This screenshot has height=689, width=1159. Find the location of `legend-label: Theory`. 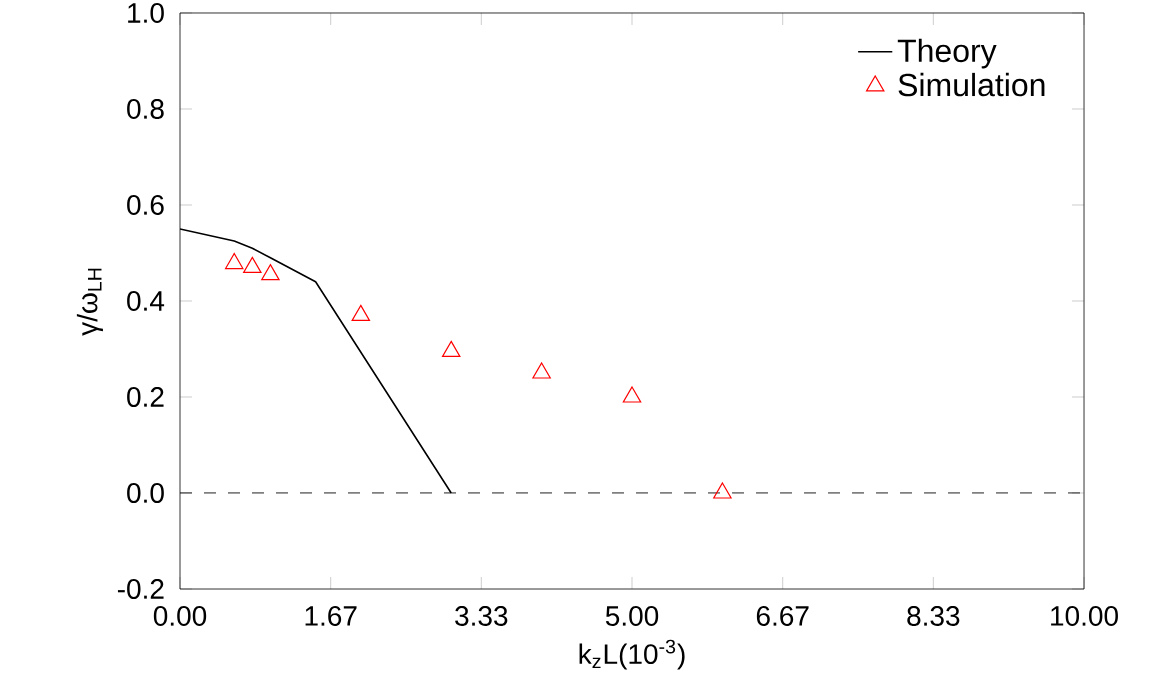

legend-label: Theory is located at coordinates (947, 53).